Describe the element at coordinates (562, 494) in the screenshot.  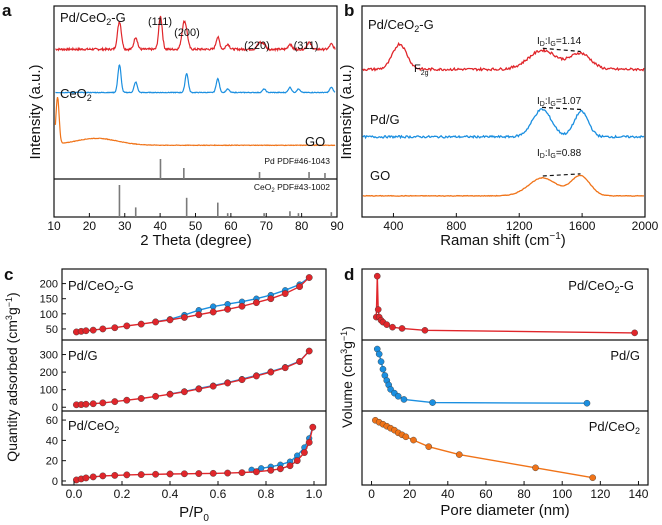
I see `d-xtick-label-5: 100` at that location.